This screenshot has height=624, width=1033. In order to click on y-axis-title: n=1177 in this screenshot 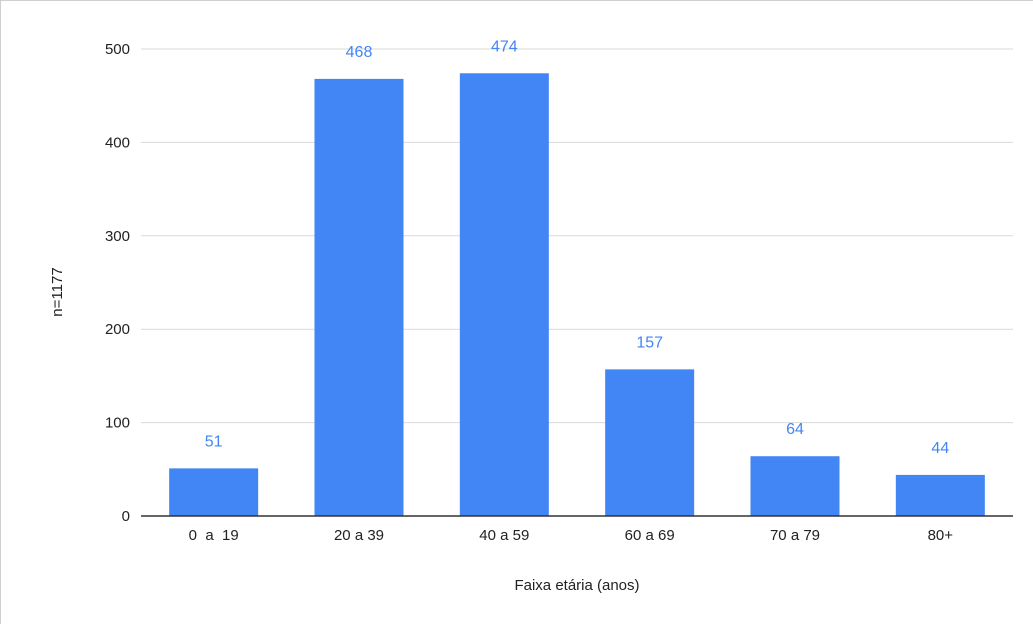, I will do `click(57, 291)`.